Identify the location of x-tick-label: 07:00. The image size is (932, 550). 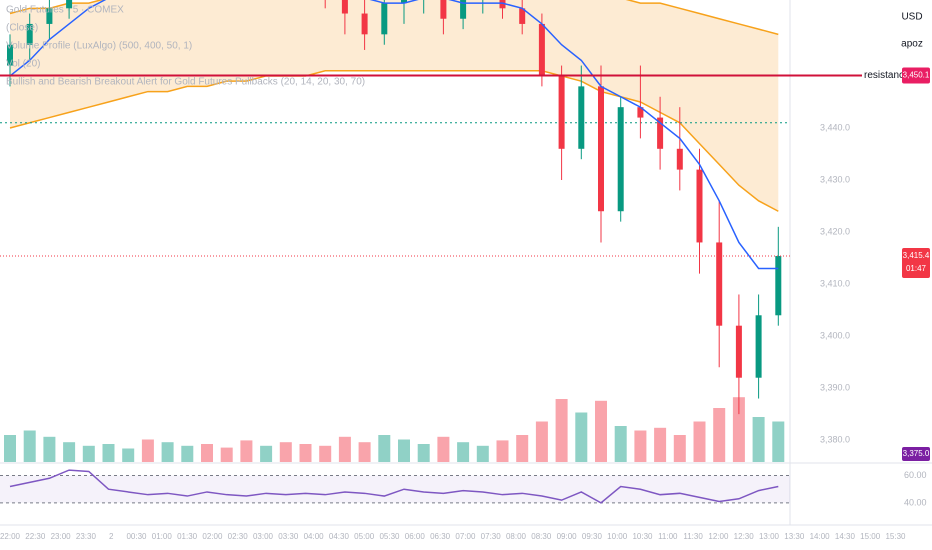
(465, 536).